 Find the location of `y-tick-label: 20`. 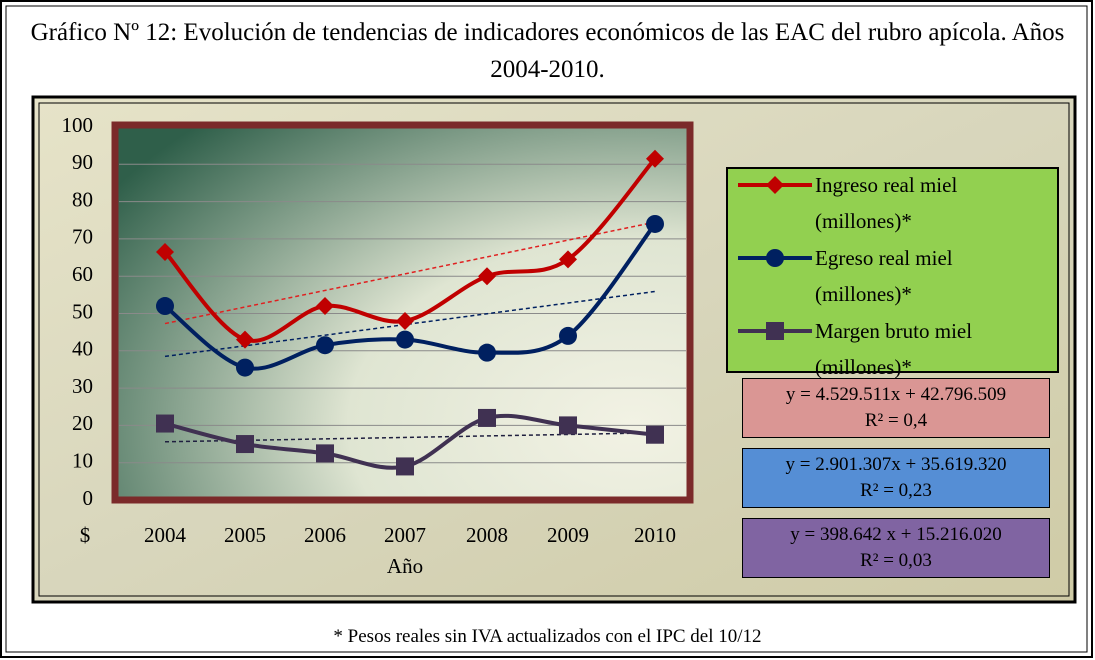

y-tick-label: 20 is located at coordinates (82, 423).